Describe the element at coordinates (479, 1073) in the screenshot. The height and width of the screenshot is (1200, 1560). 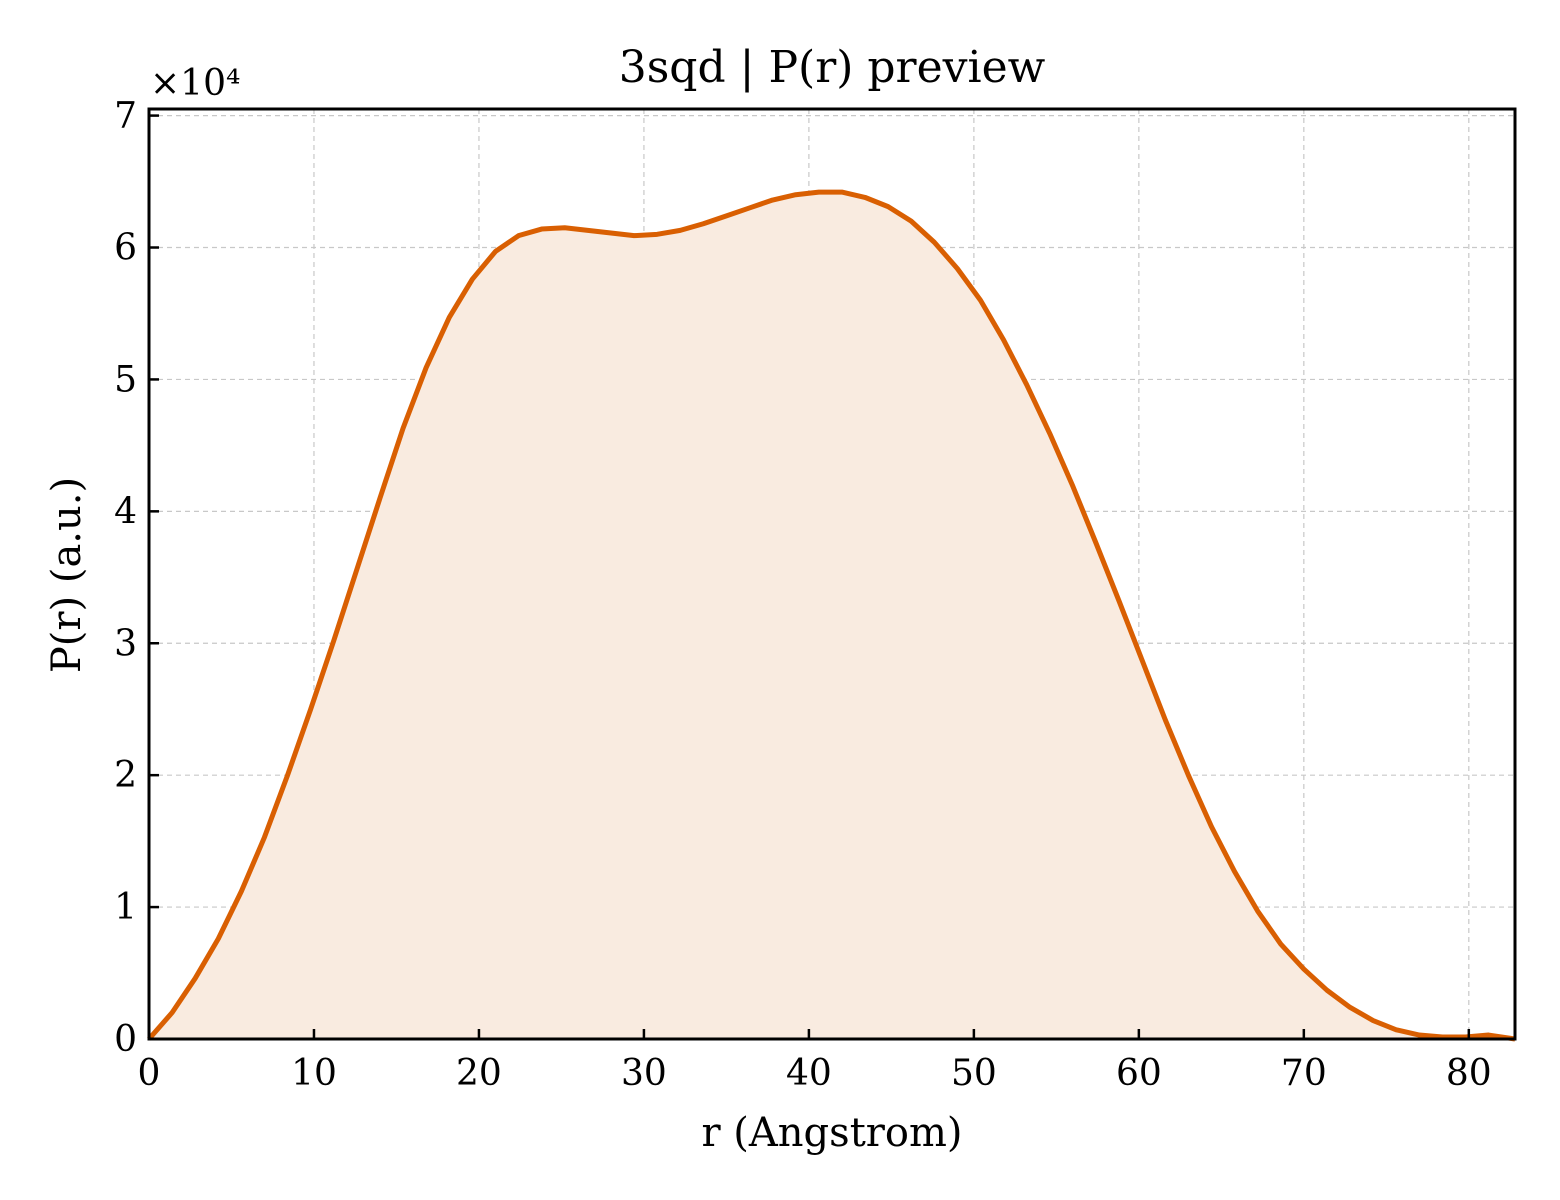
I see `x-tick-label: 20` at that location.